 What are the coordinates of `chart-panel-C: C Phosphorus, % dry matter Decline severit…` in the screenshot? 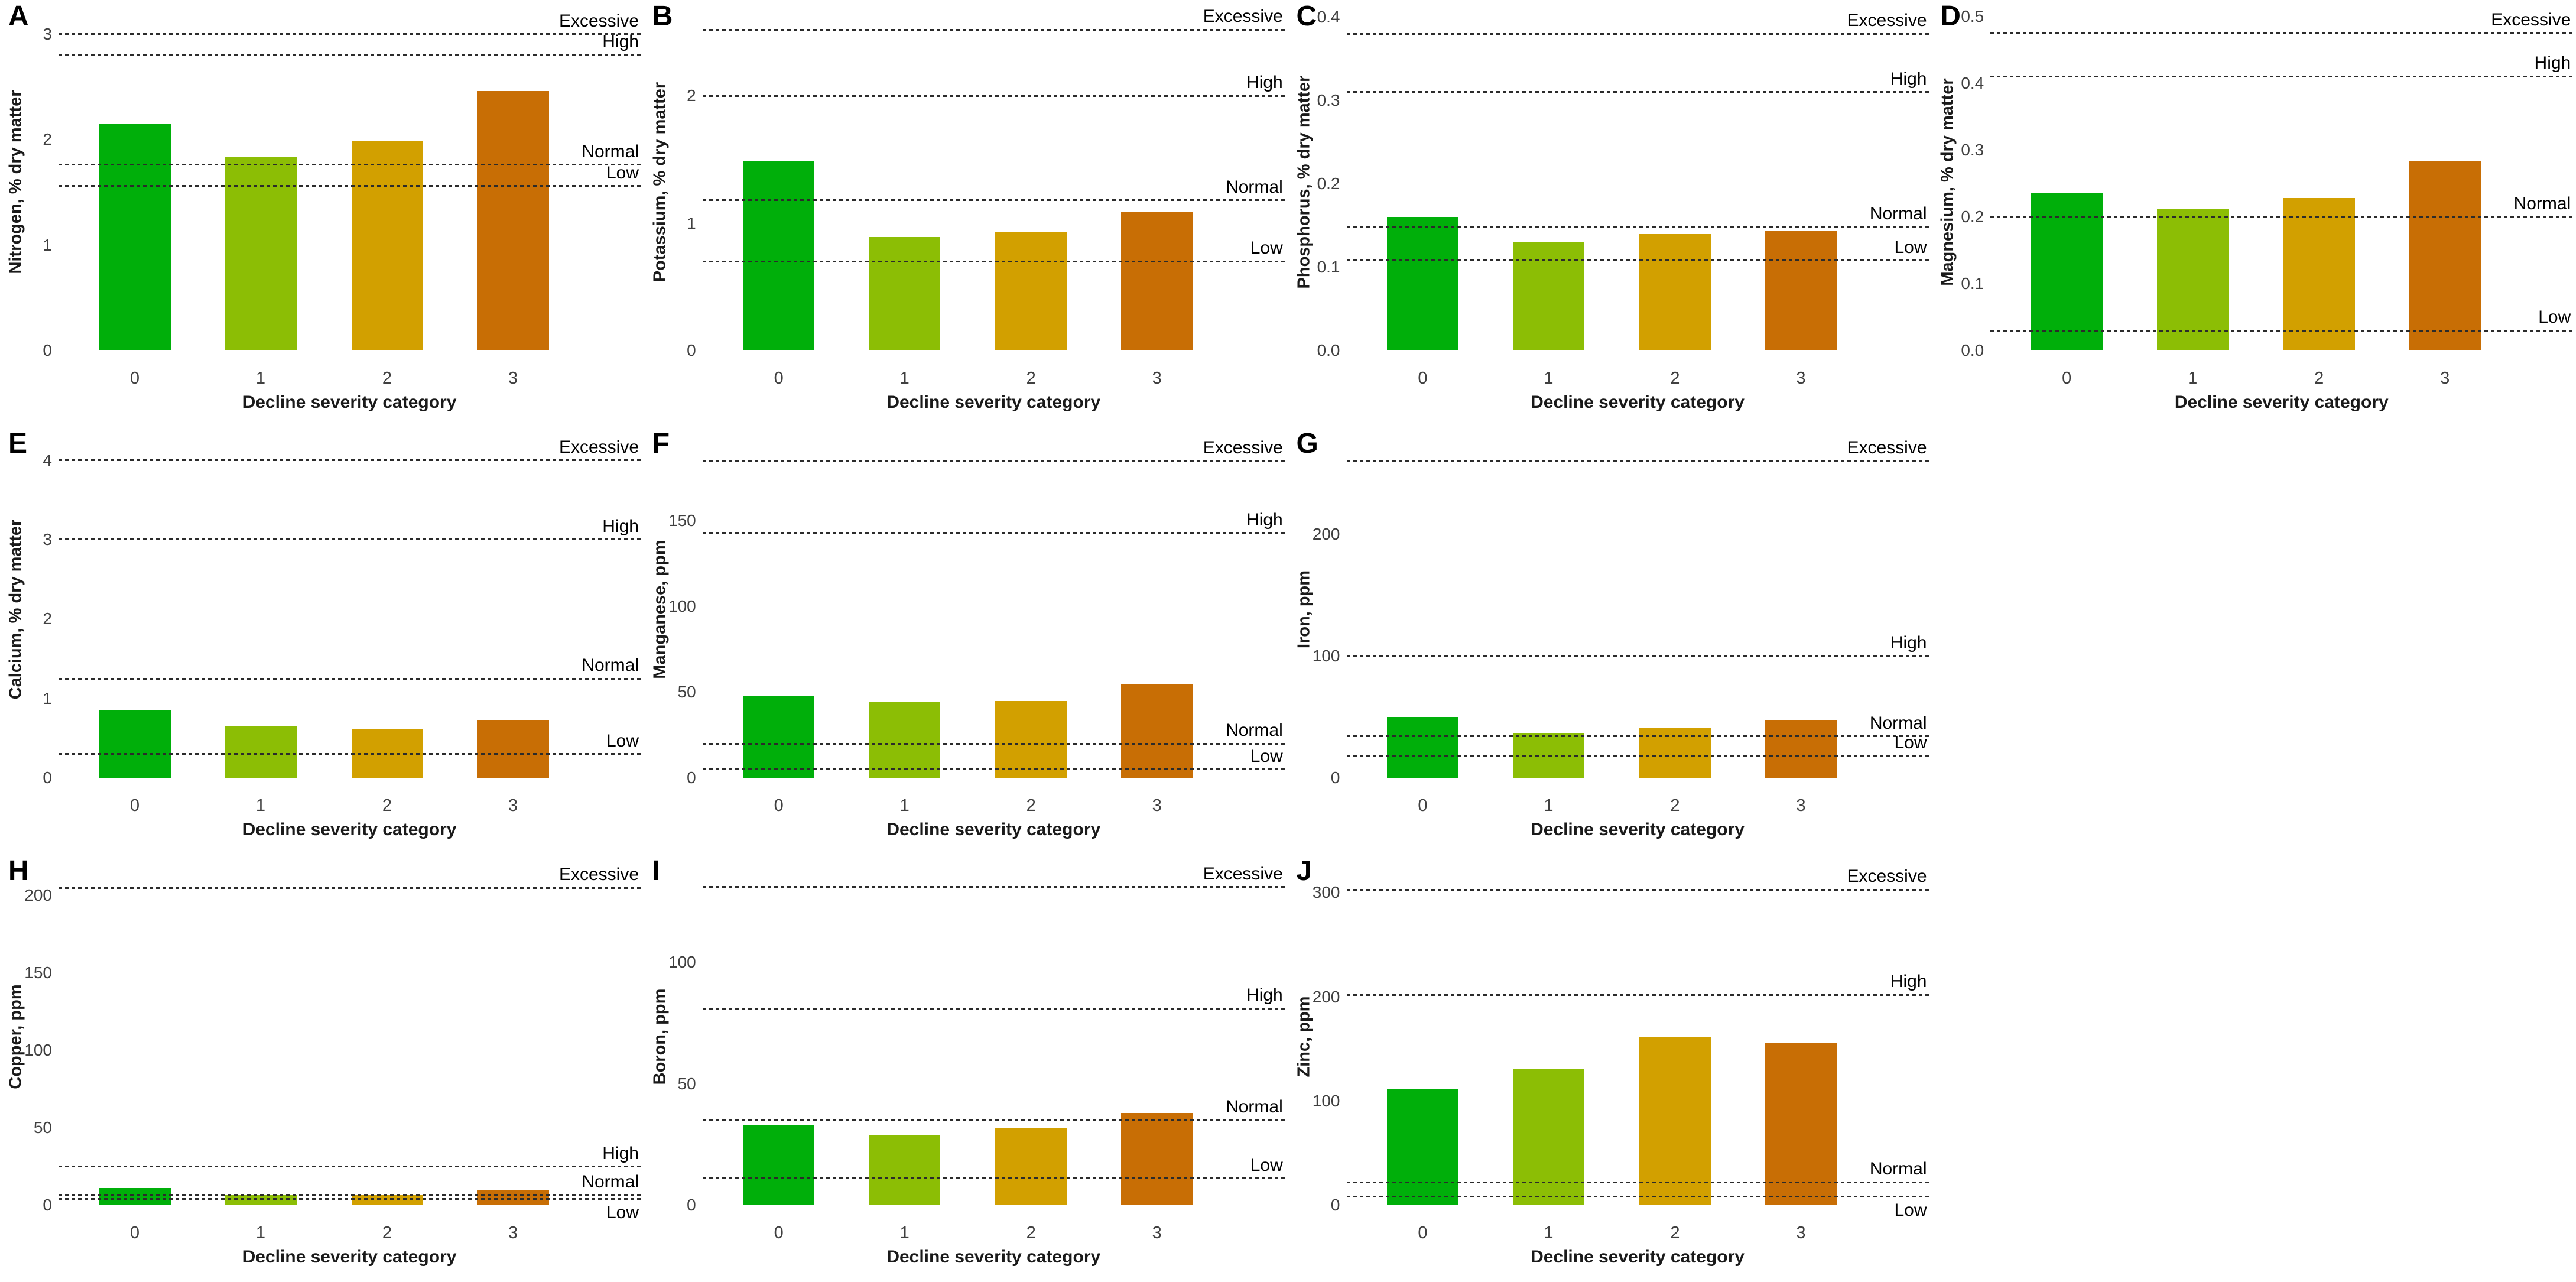 It's located at (1610, 213).